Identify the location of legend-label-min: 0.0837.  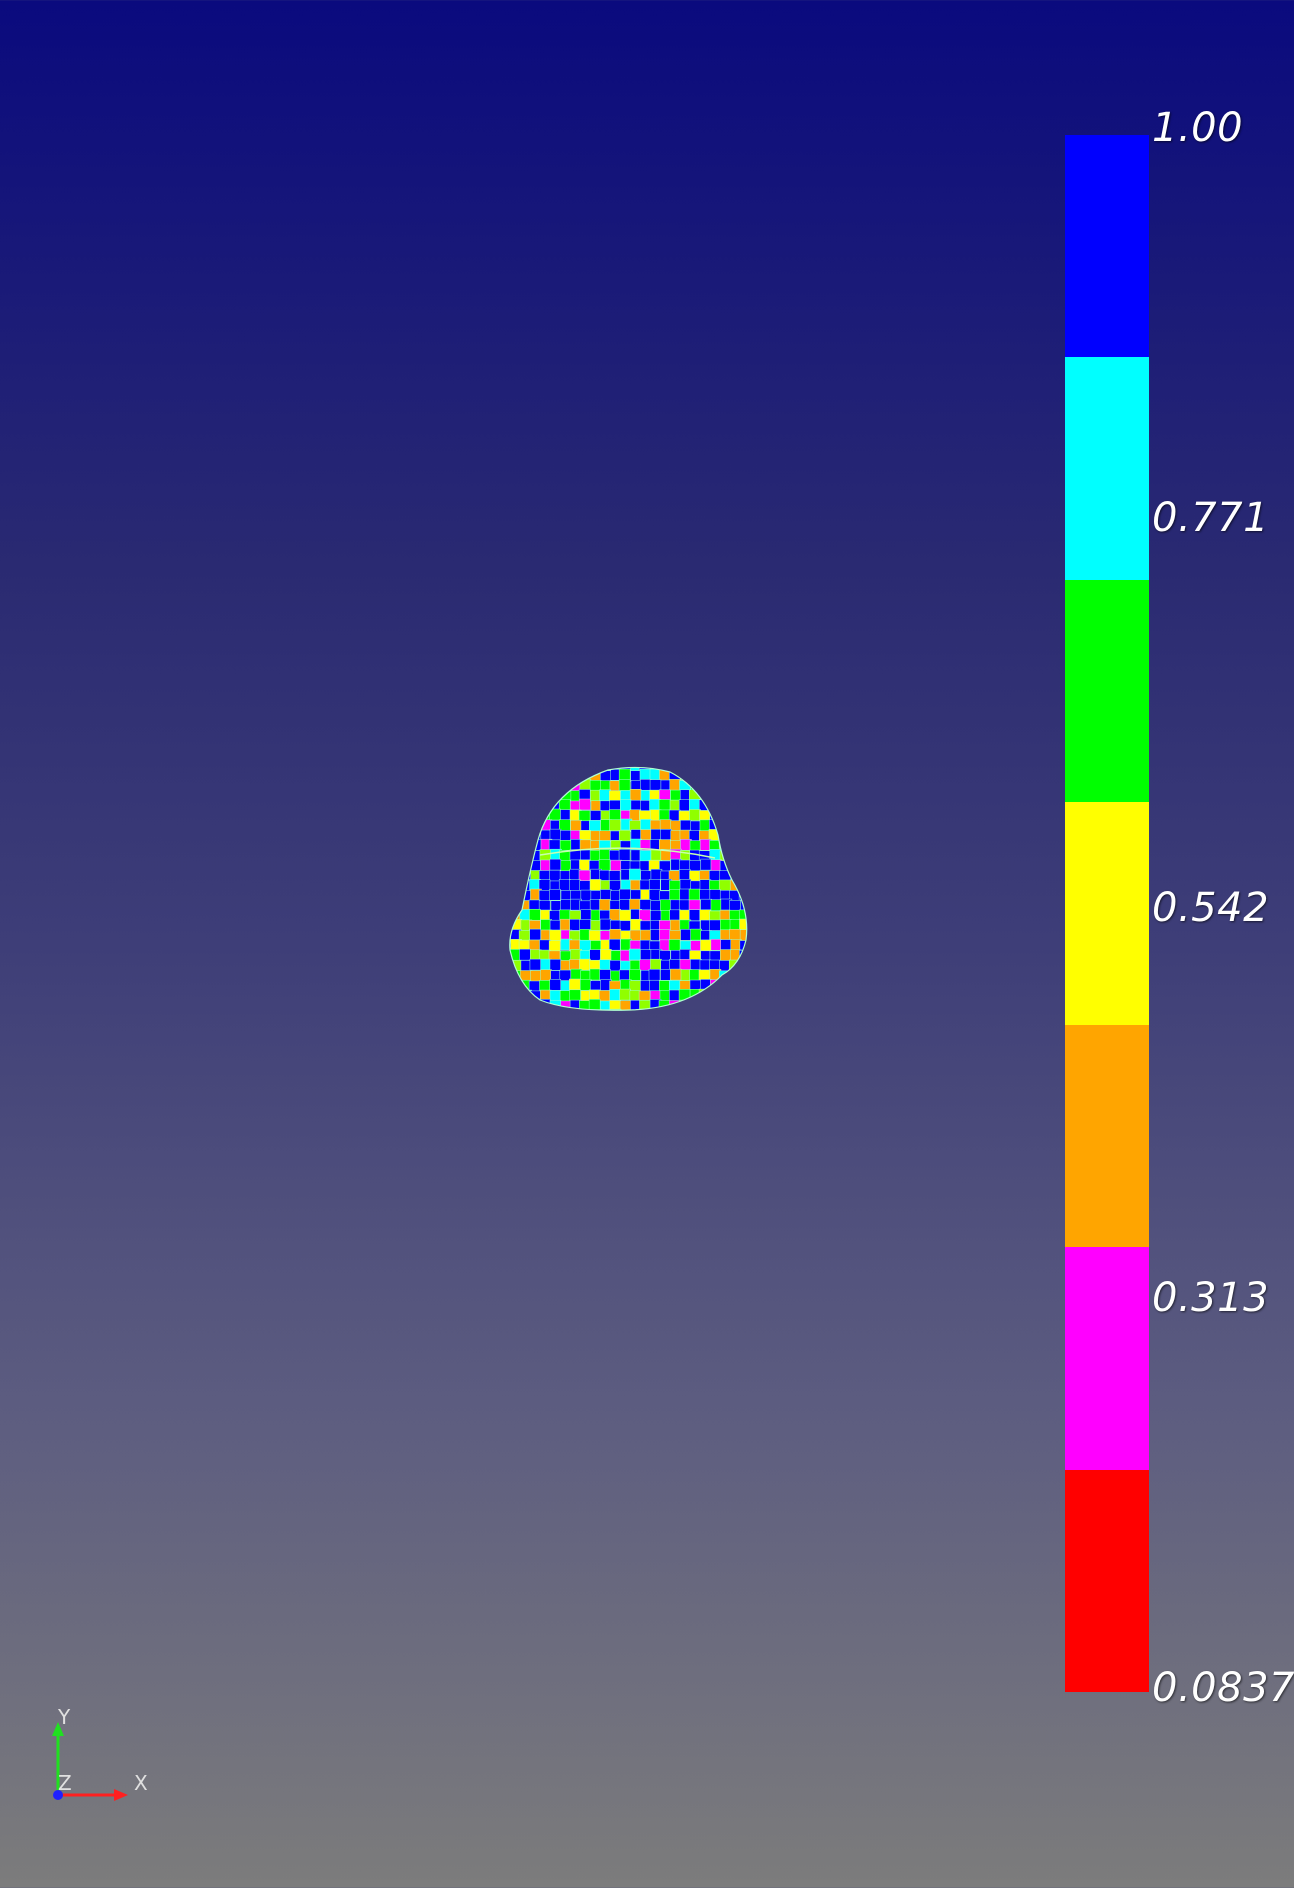
(1223, 1688).